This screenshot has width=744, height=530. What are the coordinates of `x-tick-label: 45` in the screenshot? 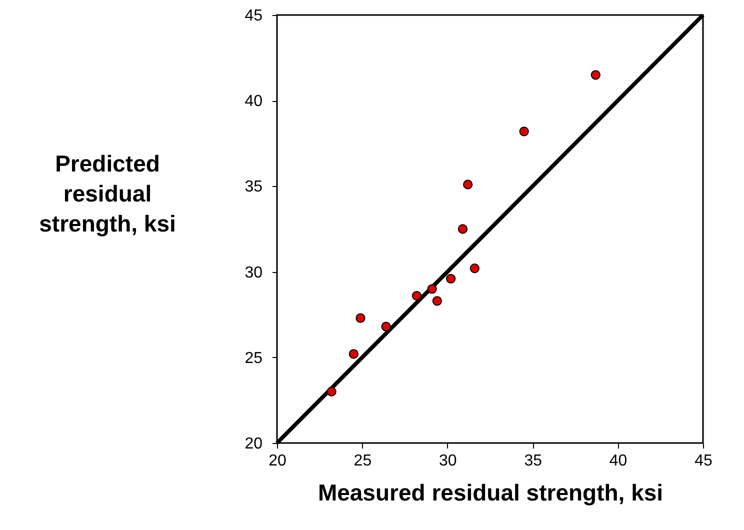 It's located at (703, 461).